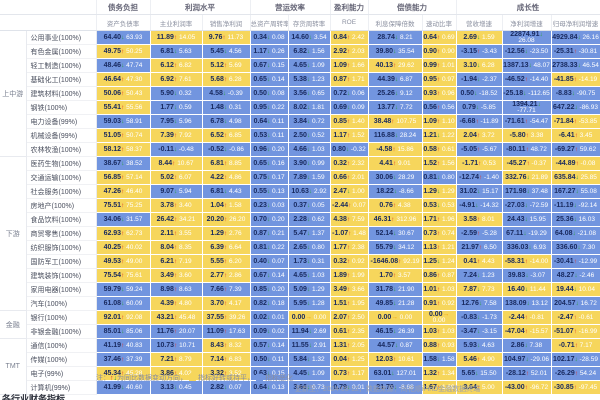  I want to click on value-current: 4.39, so click(167, 303).